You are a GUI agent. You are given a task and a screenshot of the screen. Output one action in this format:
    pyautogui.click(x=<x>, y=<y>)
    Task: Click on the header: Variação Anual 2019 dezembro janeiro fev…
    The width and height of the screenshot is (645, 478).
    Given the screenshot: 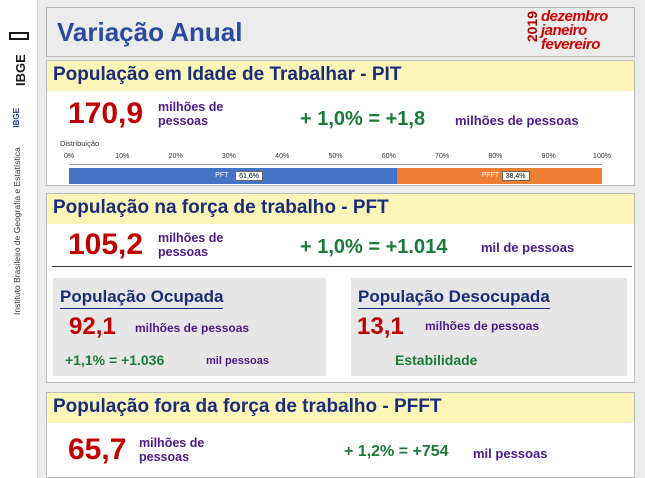 What is the action you would take?
    pyautogui.click(x=340, y=32)
    